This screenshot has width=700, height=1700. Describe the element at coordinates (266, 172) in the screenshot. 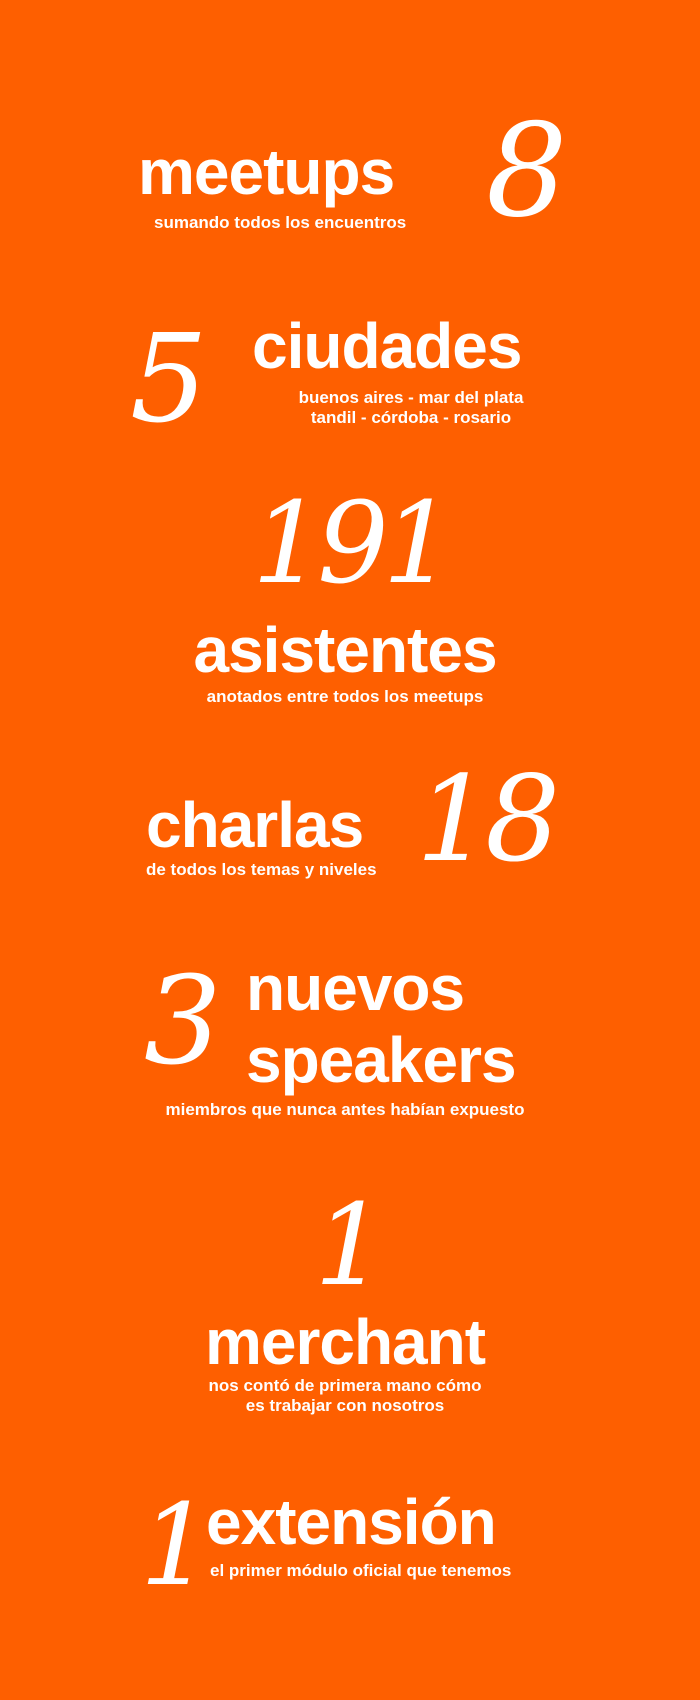

I see `meetups-label: meetups` at that location.